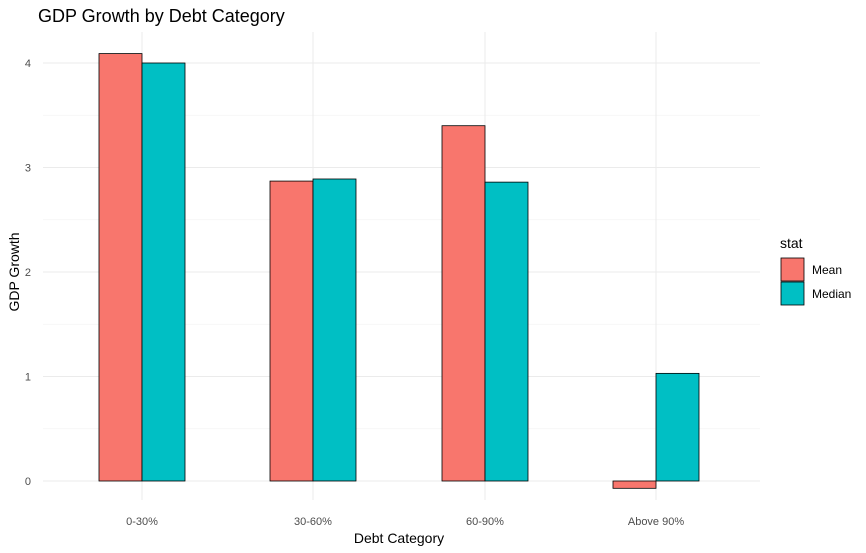 This screenshot has width=866, height=553. What do you see at coordinates (14, 271) in the screenshot?
I see `y-axis-label: GDP Growth` at bounding box center [14, 271].